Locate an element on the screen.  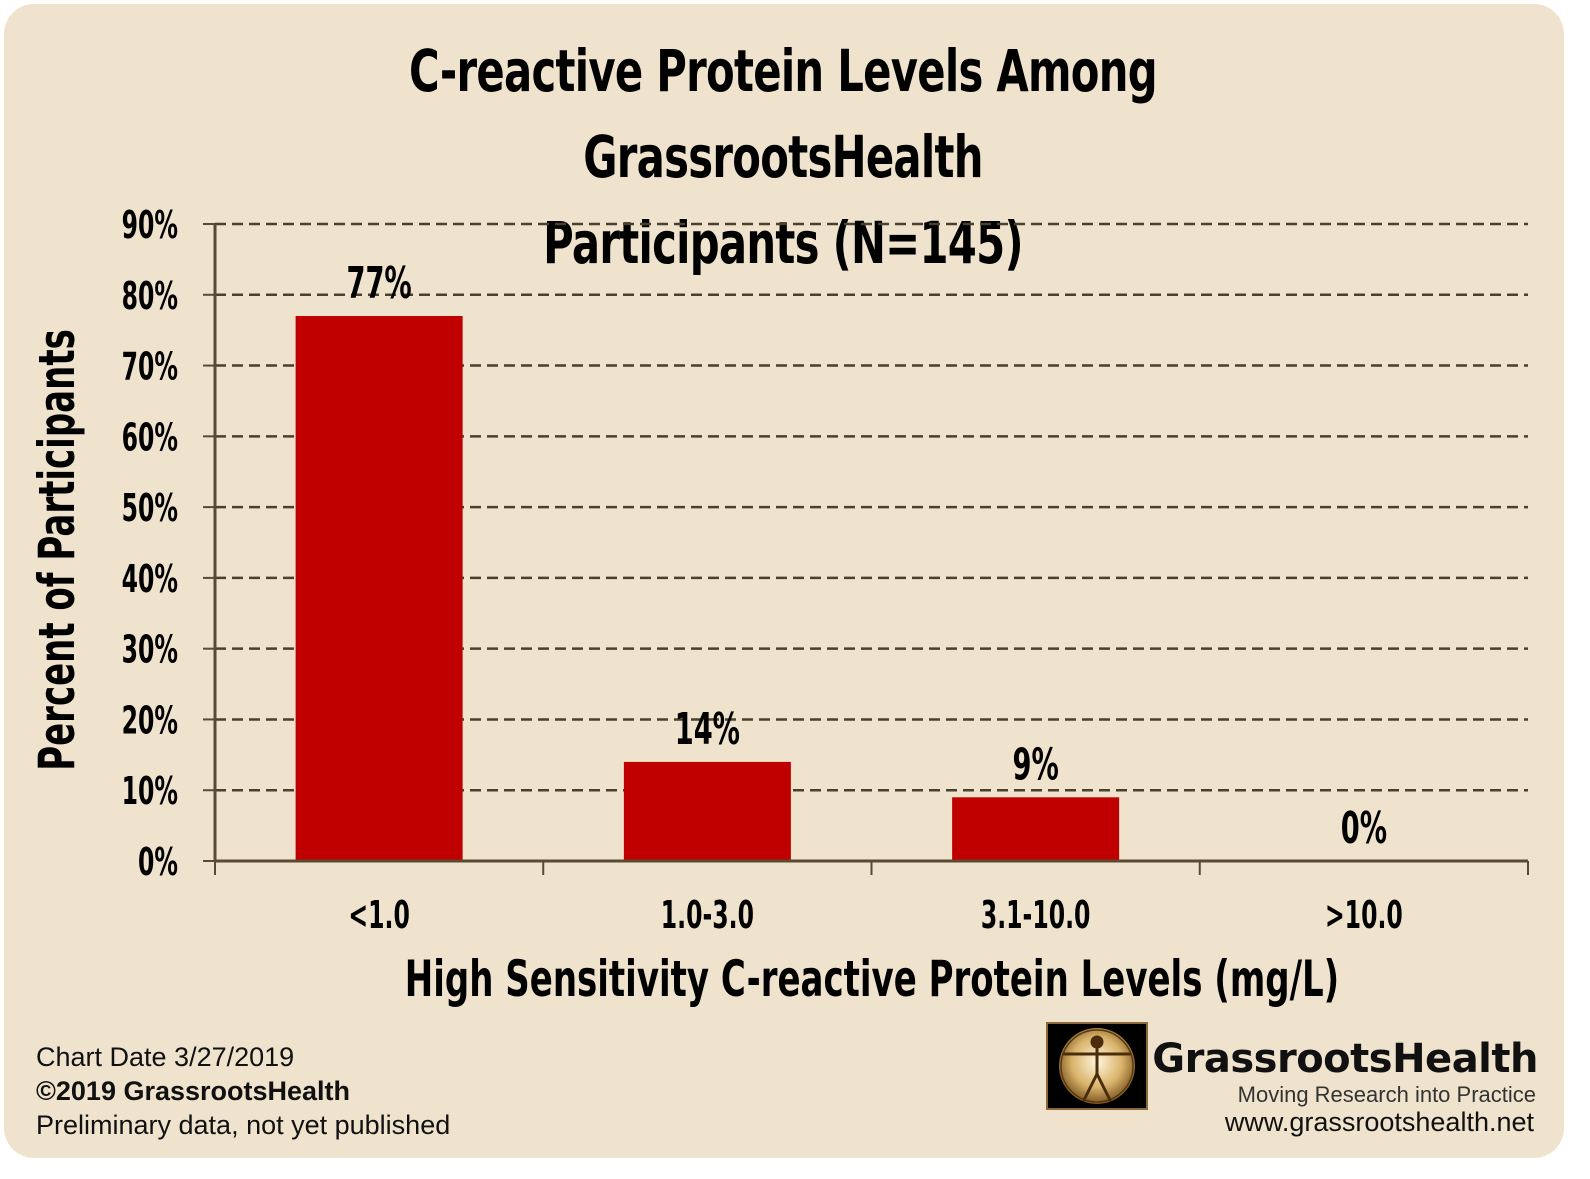
y-tick-label-group: 80% is located at coordinates (150, 296).